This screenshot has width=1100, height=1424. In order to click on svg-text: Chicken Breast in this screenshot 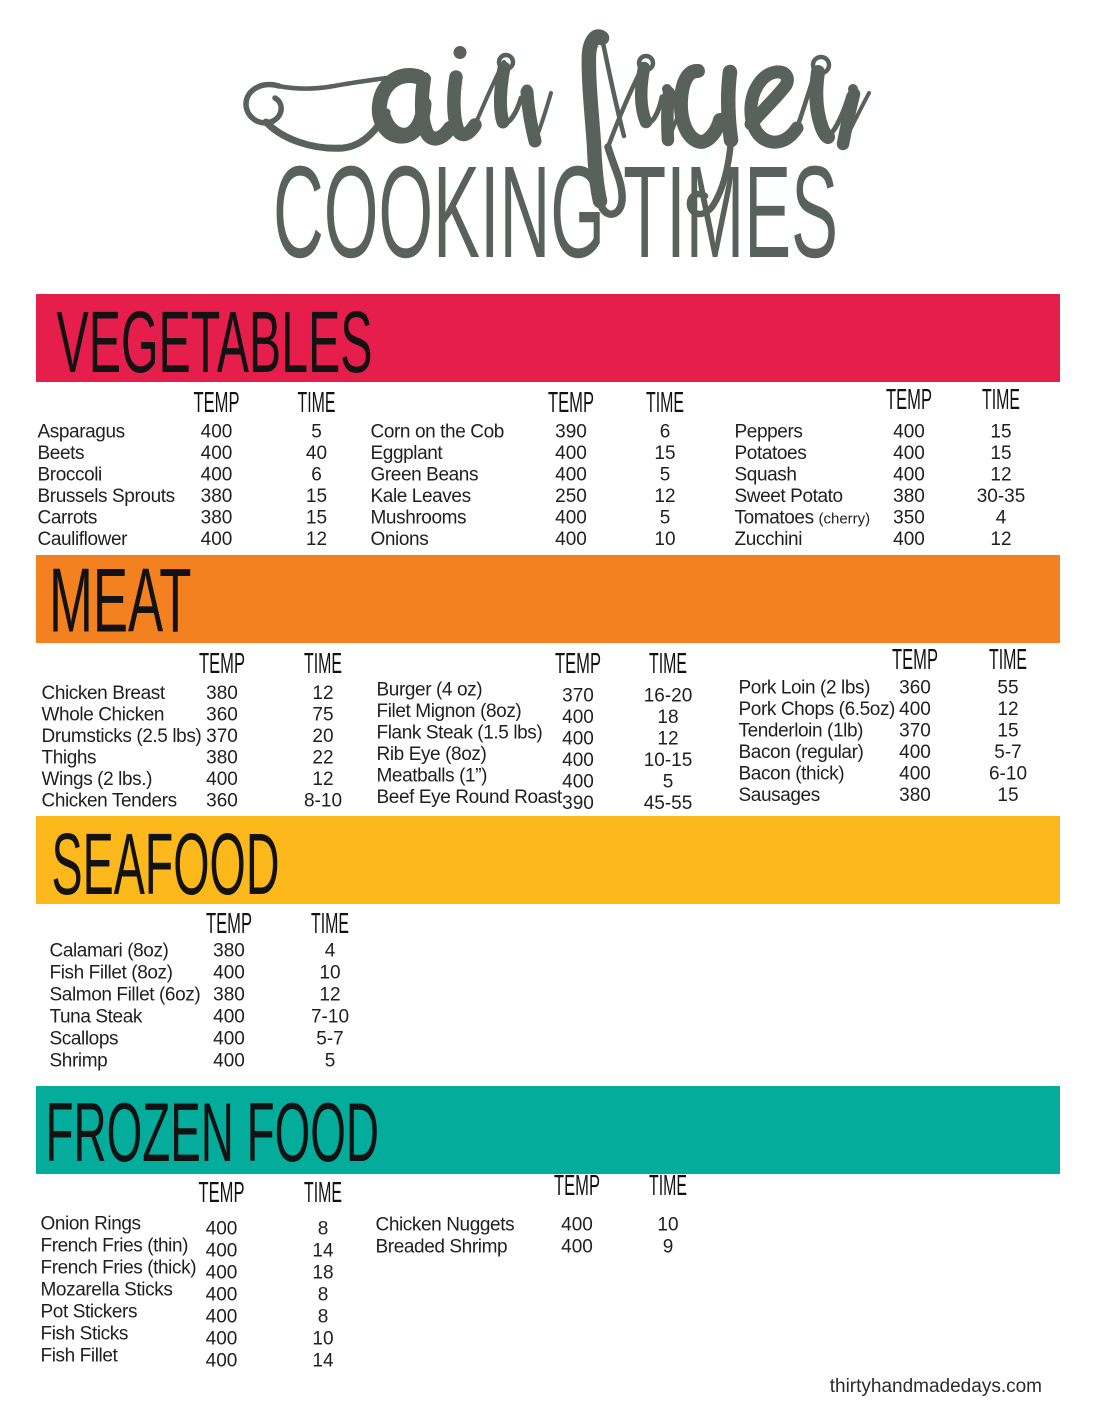, I will do `click(104, 693)`.